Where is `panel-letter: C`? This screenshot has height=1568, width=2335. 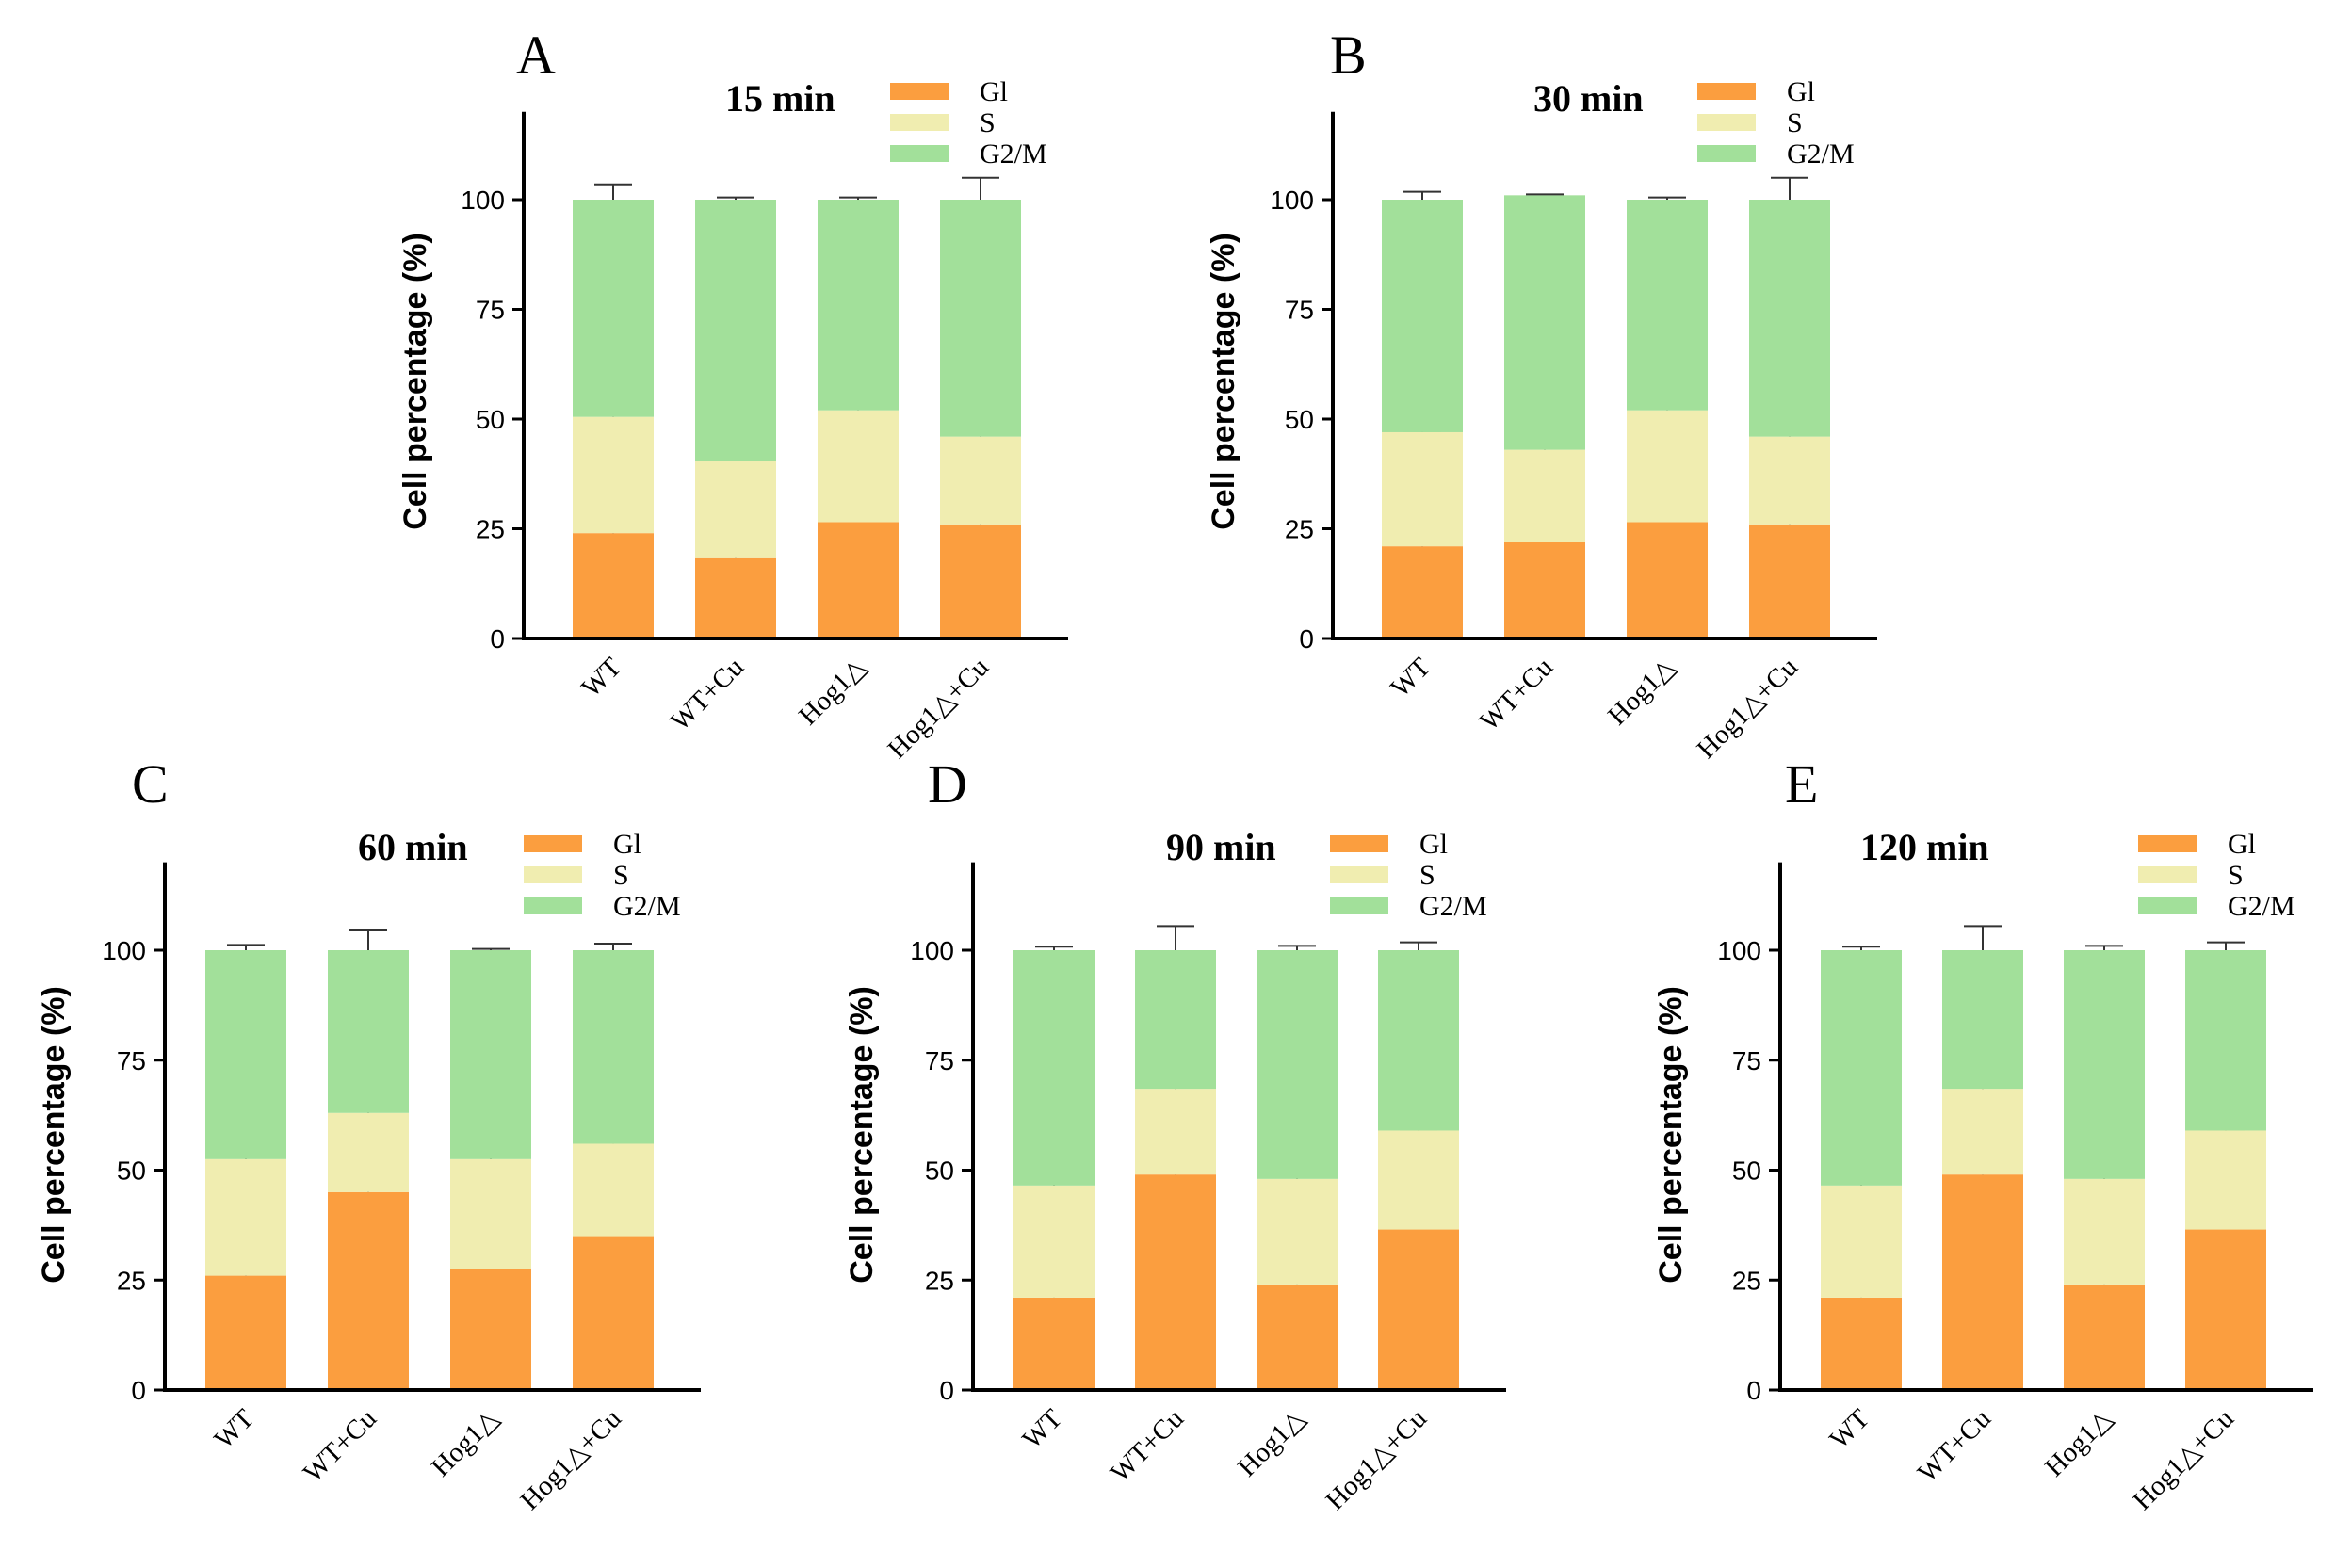
panel-letter: C is located at coordinates (150, 784).